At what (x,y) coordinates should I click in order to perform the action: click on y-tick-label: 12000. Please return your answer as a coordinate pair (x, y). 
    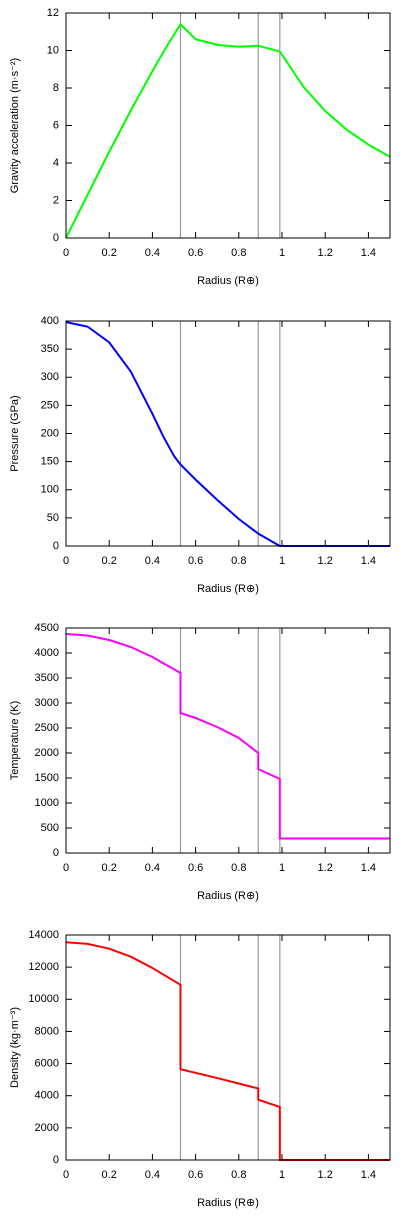
    Looking at the image, I should click on (43, 967).